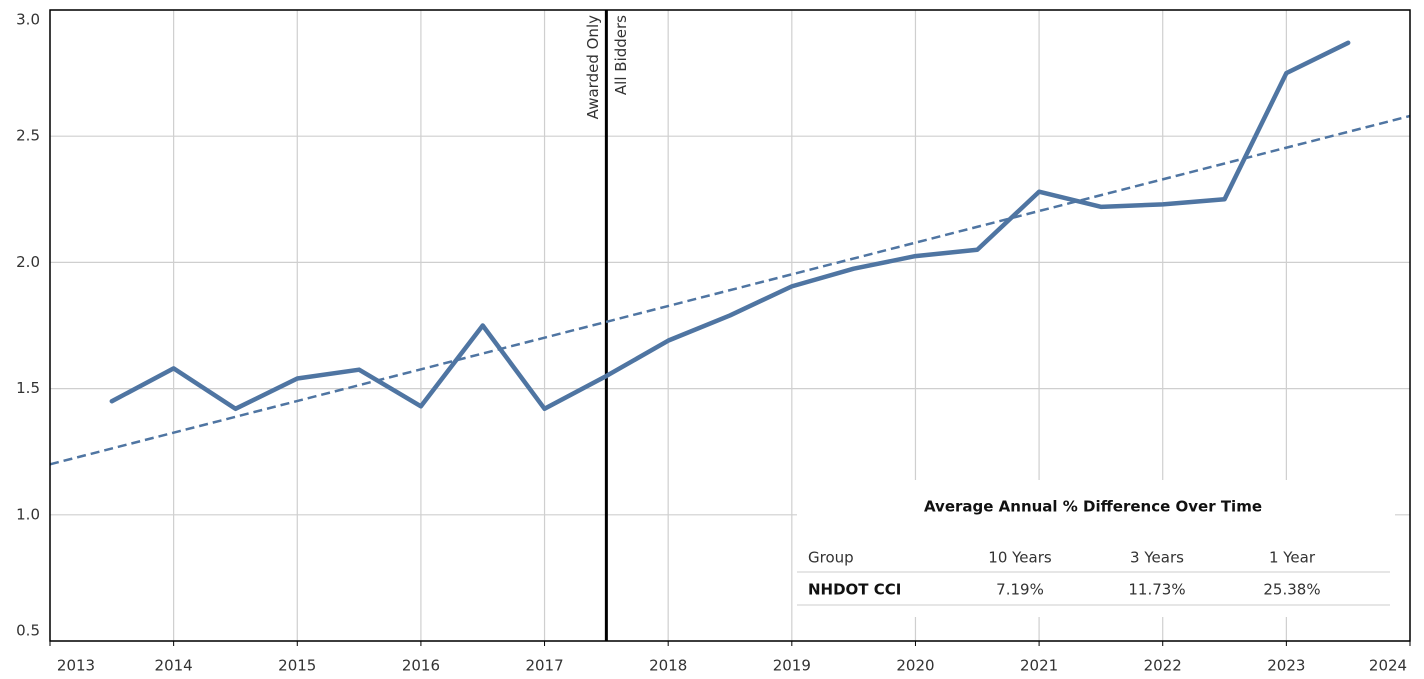 The width and height of the screenshot is (1424, 679). Describe the element at coordinates (28, 20) in the screenshot. I see `y-tick-label: 3.0` at that location.